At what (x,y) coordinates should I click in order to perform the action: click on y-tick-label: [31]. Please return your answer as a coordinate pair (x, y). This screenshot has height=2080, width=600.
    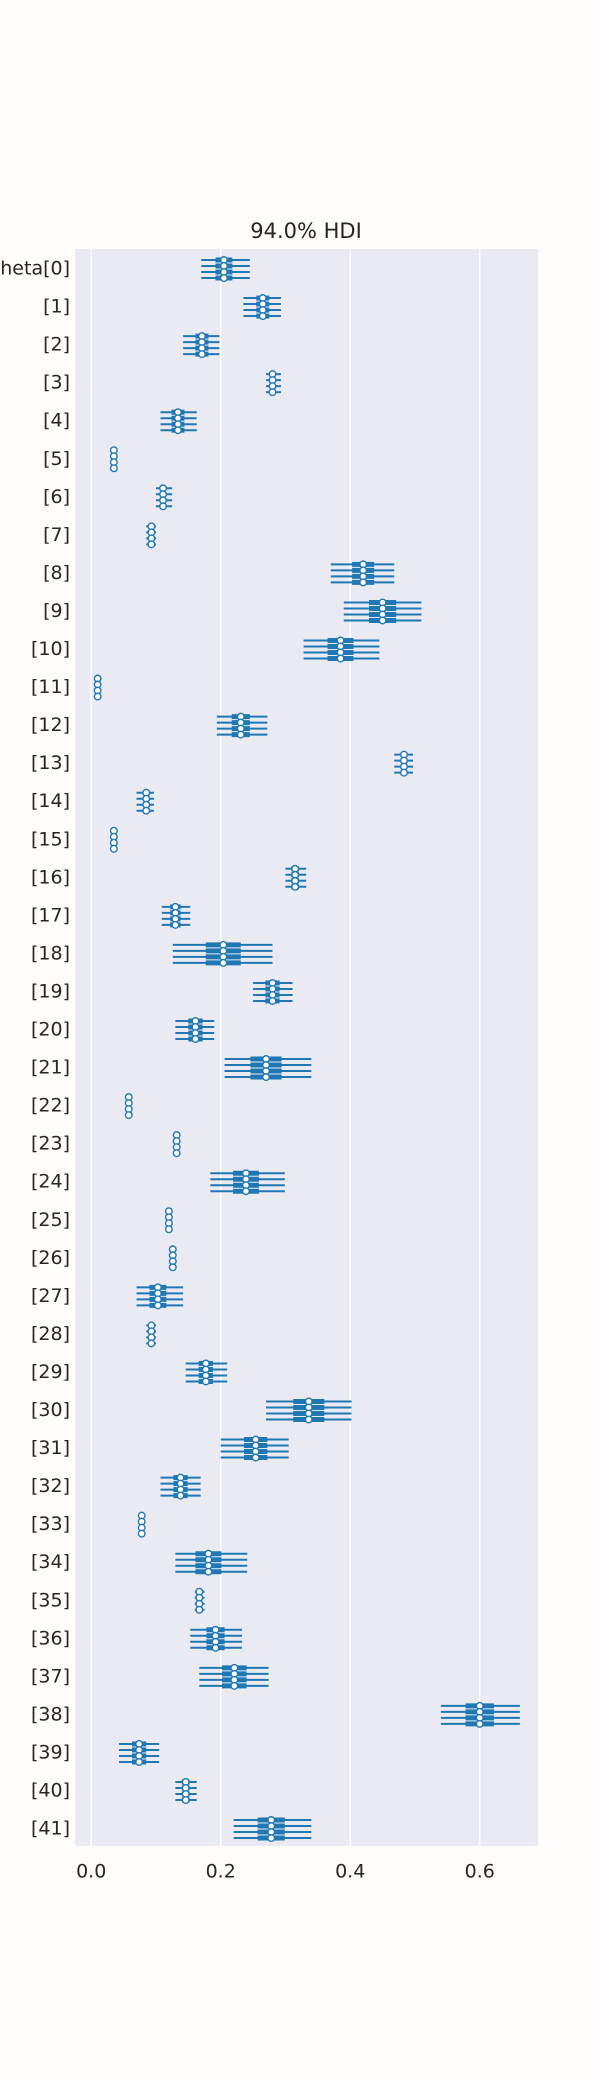
    Looking at the image, I should click on (50, 1448).